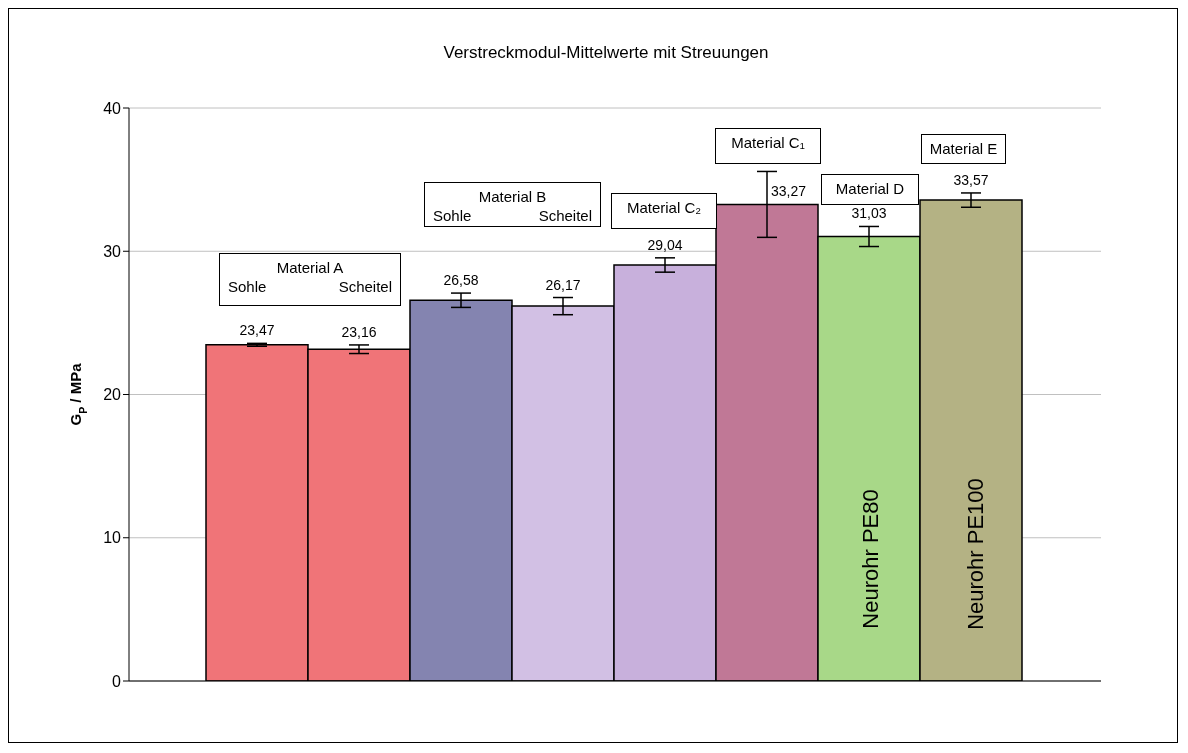 The width and height of the screenshot is (1188, 753). What do you see at coordinates (563, 284) in the screenshot?
I see `data-label: 26,17` at bounding box center [563, 284].